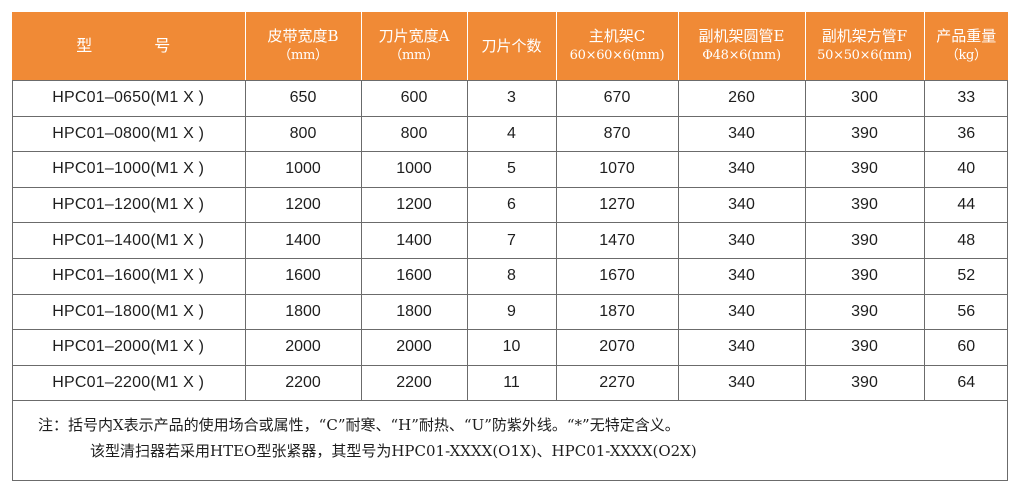  What do you see at coordinates (129, 383) in the screenshot?
I see `cell-model: HPC01–2200(M1 X )` at bounding box center [129, 383].